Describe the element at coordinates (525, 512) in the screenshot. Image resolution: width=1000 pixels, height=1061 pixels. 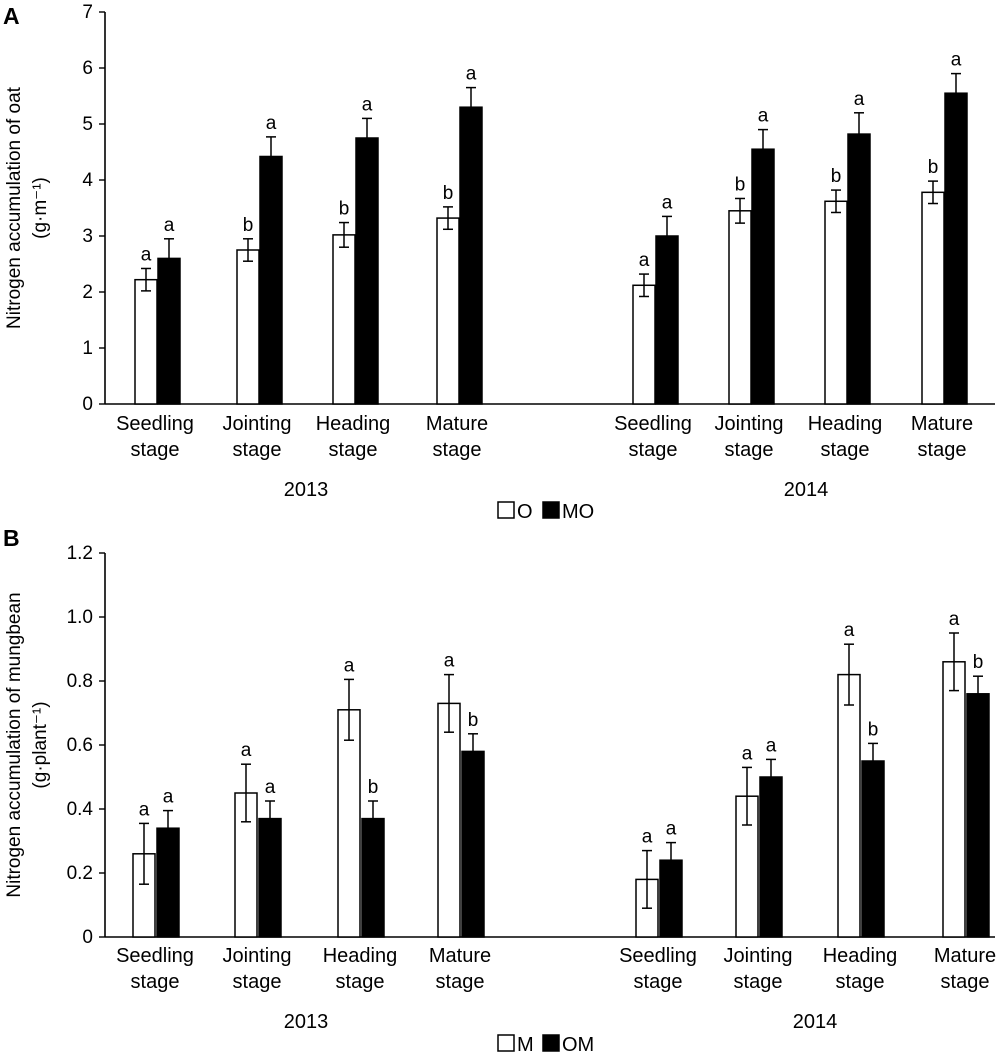
I see `legend-label: O` at that location.